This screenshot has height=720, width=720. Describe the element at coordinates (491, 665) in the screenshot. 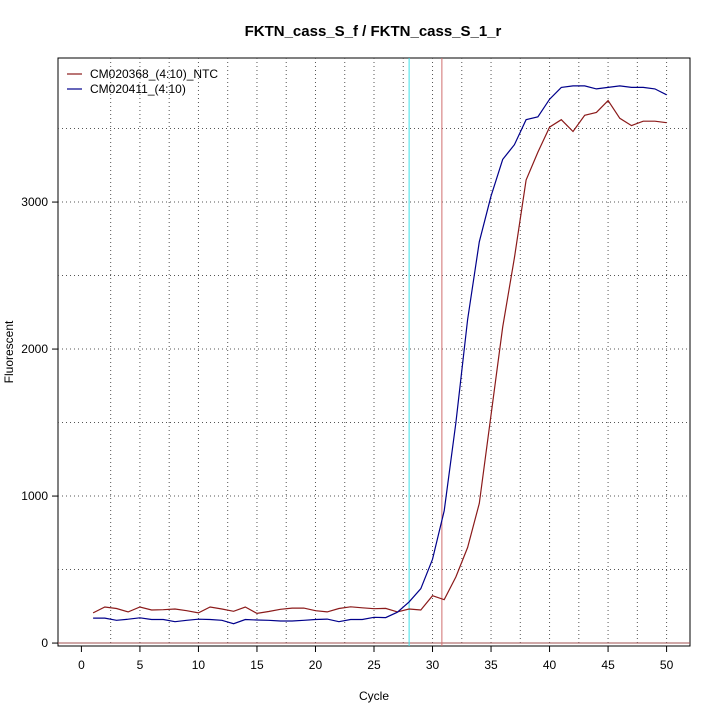

I see `x-tick-label: 35` at that location.